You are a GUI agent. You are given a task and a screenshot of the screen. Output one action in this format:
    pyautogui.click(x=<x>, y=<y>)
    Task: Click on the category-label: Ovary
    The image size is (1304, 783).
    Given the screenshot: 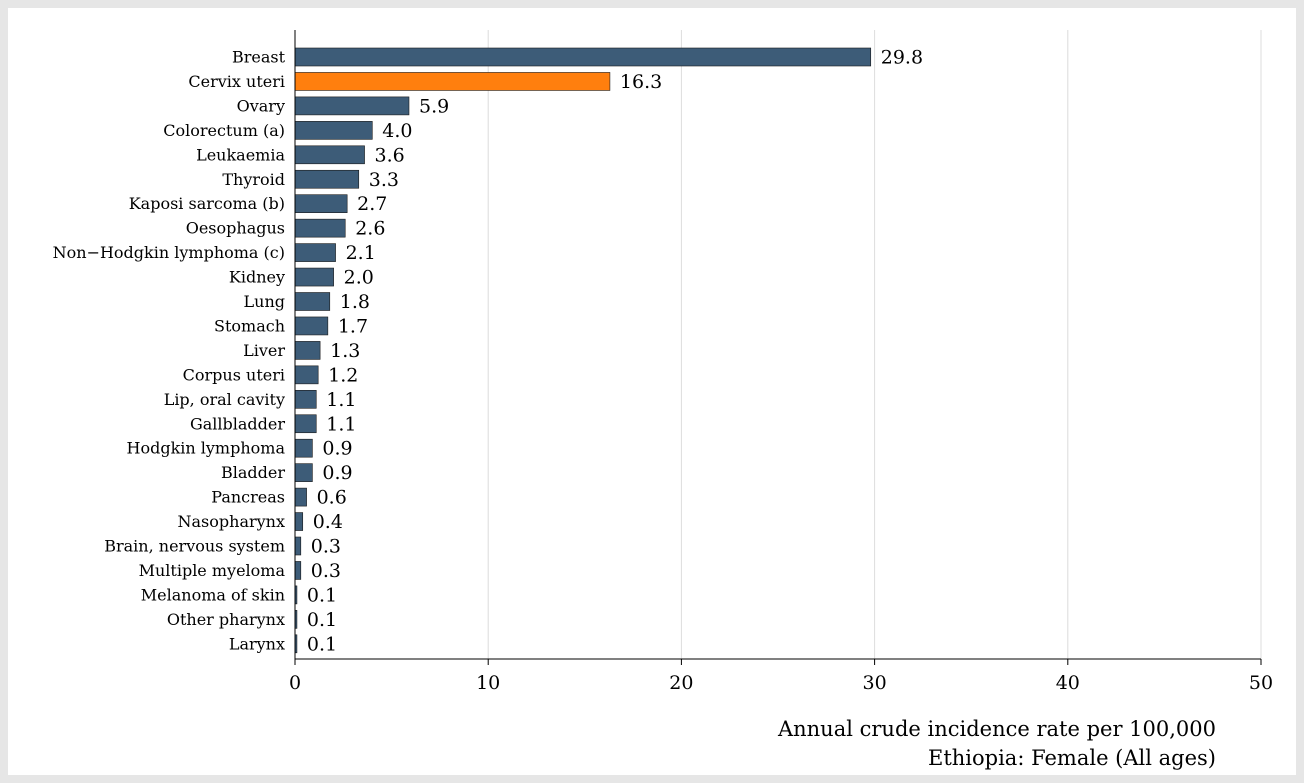 What is the action you would take?
    pyautogui.click(x=261, y=105)
    